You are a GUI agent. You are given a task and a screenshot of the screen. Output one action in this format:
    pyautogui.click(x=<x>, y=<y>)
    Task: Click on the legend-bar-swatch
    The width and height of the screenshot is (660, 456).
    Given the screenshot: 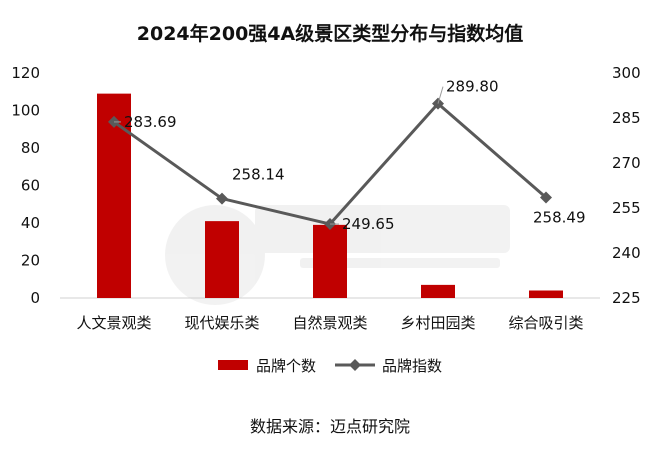 What is the action you would take?
    pyautogui.click(x=233, y=365)
    